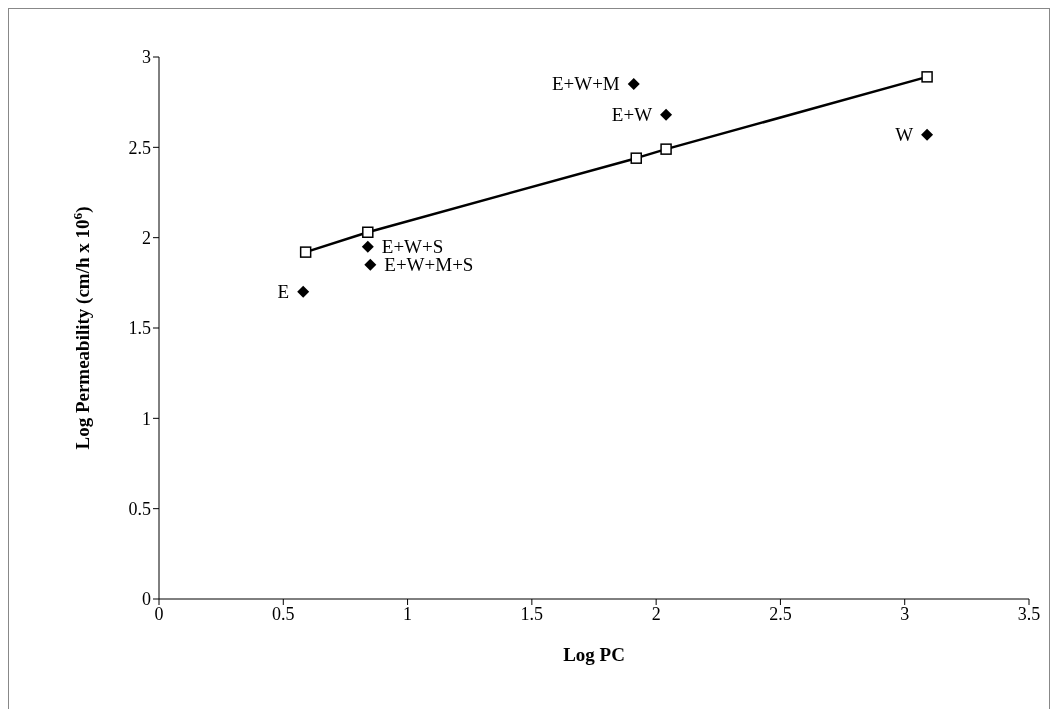 The height and width of the screenshot is (709, 1058). What do you see at coordinates (632, 114) in the screenshot?
I see `annotation: E+W` at bounding box center [632, 114].